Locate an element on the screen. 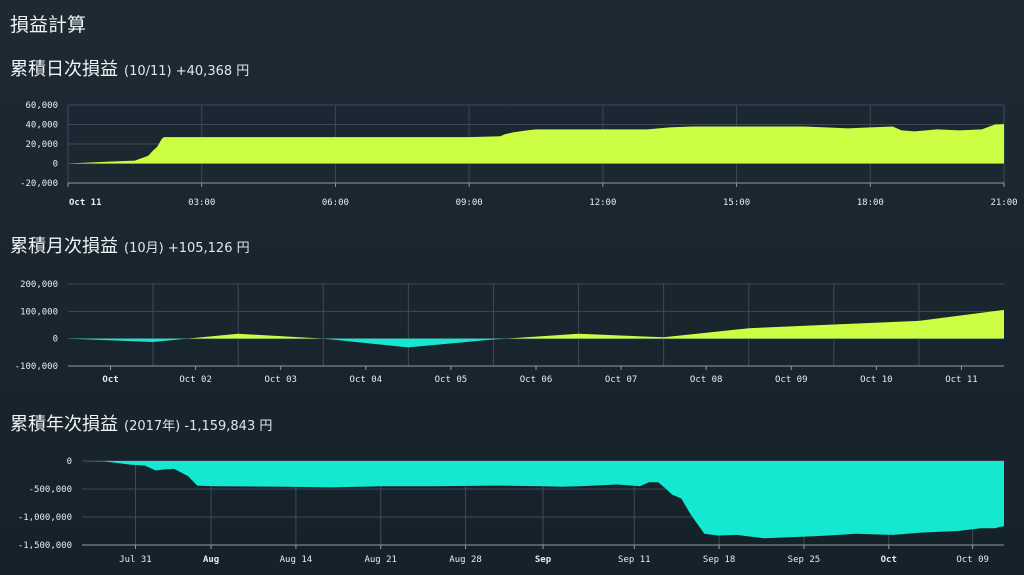 The width and height of the screenshot is (1024, 575). daily-ytick-label: 0 is located at coordinates (55, 165).